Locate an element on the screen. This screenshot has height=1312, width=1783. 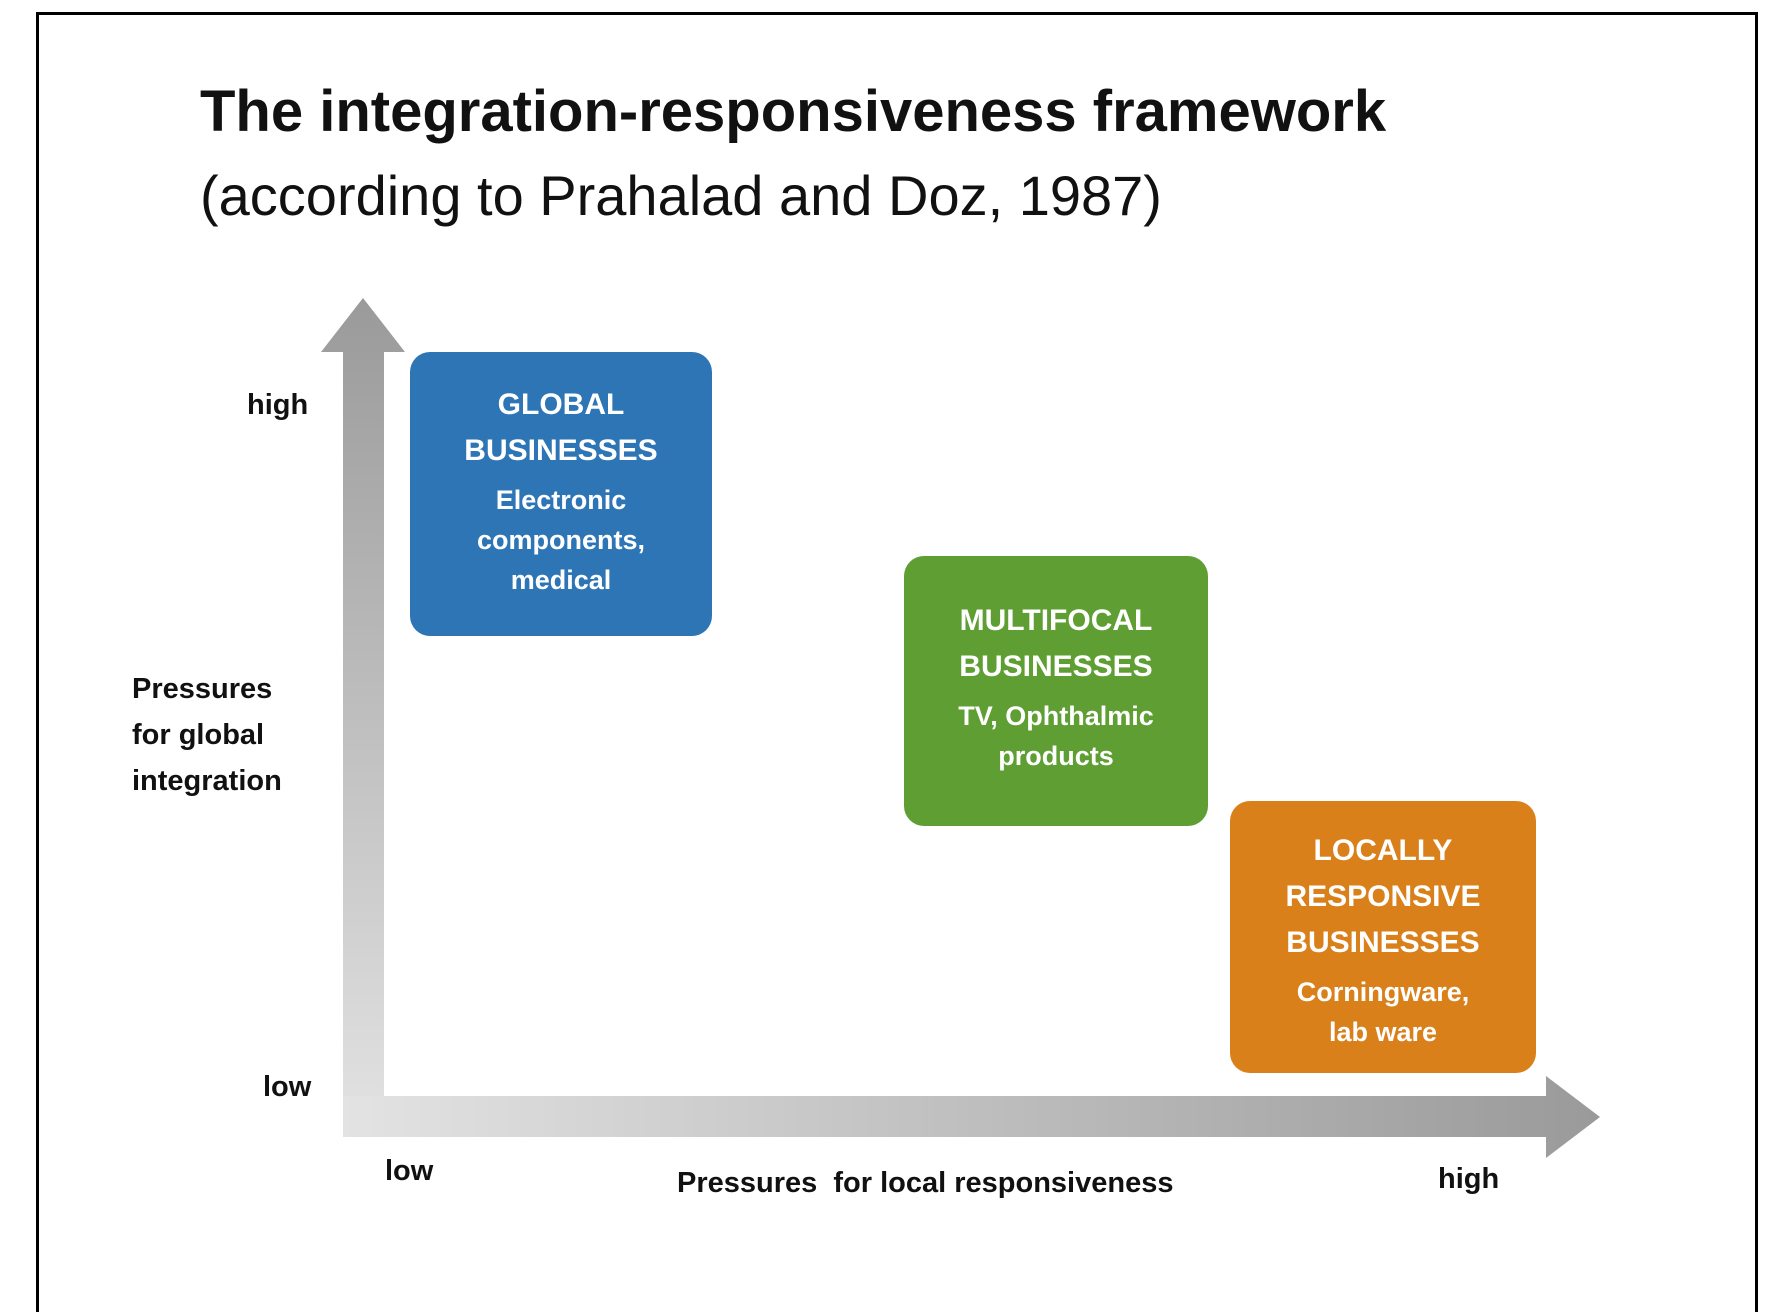
slide-title: The integration-responsiveness framework is located at coordinates (793, 111).